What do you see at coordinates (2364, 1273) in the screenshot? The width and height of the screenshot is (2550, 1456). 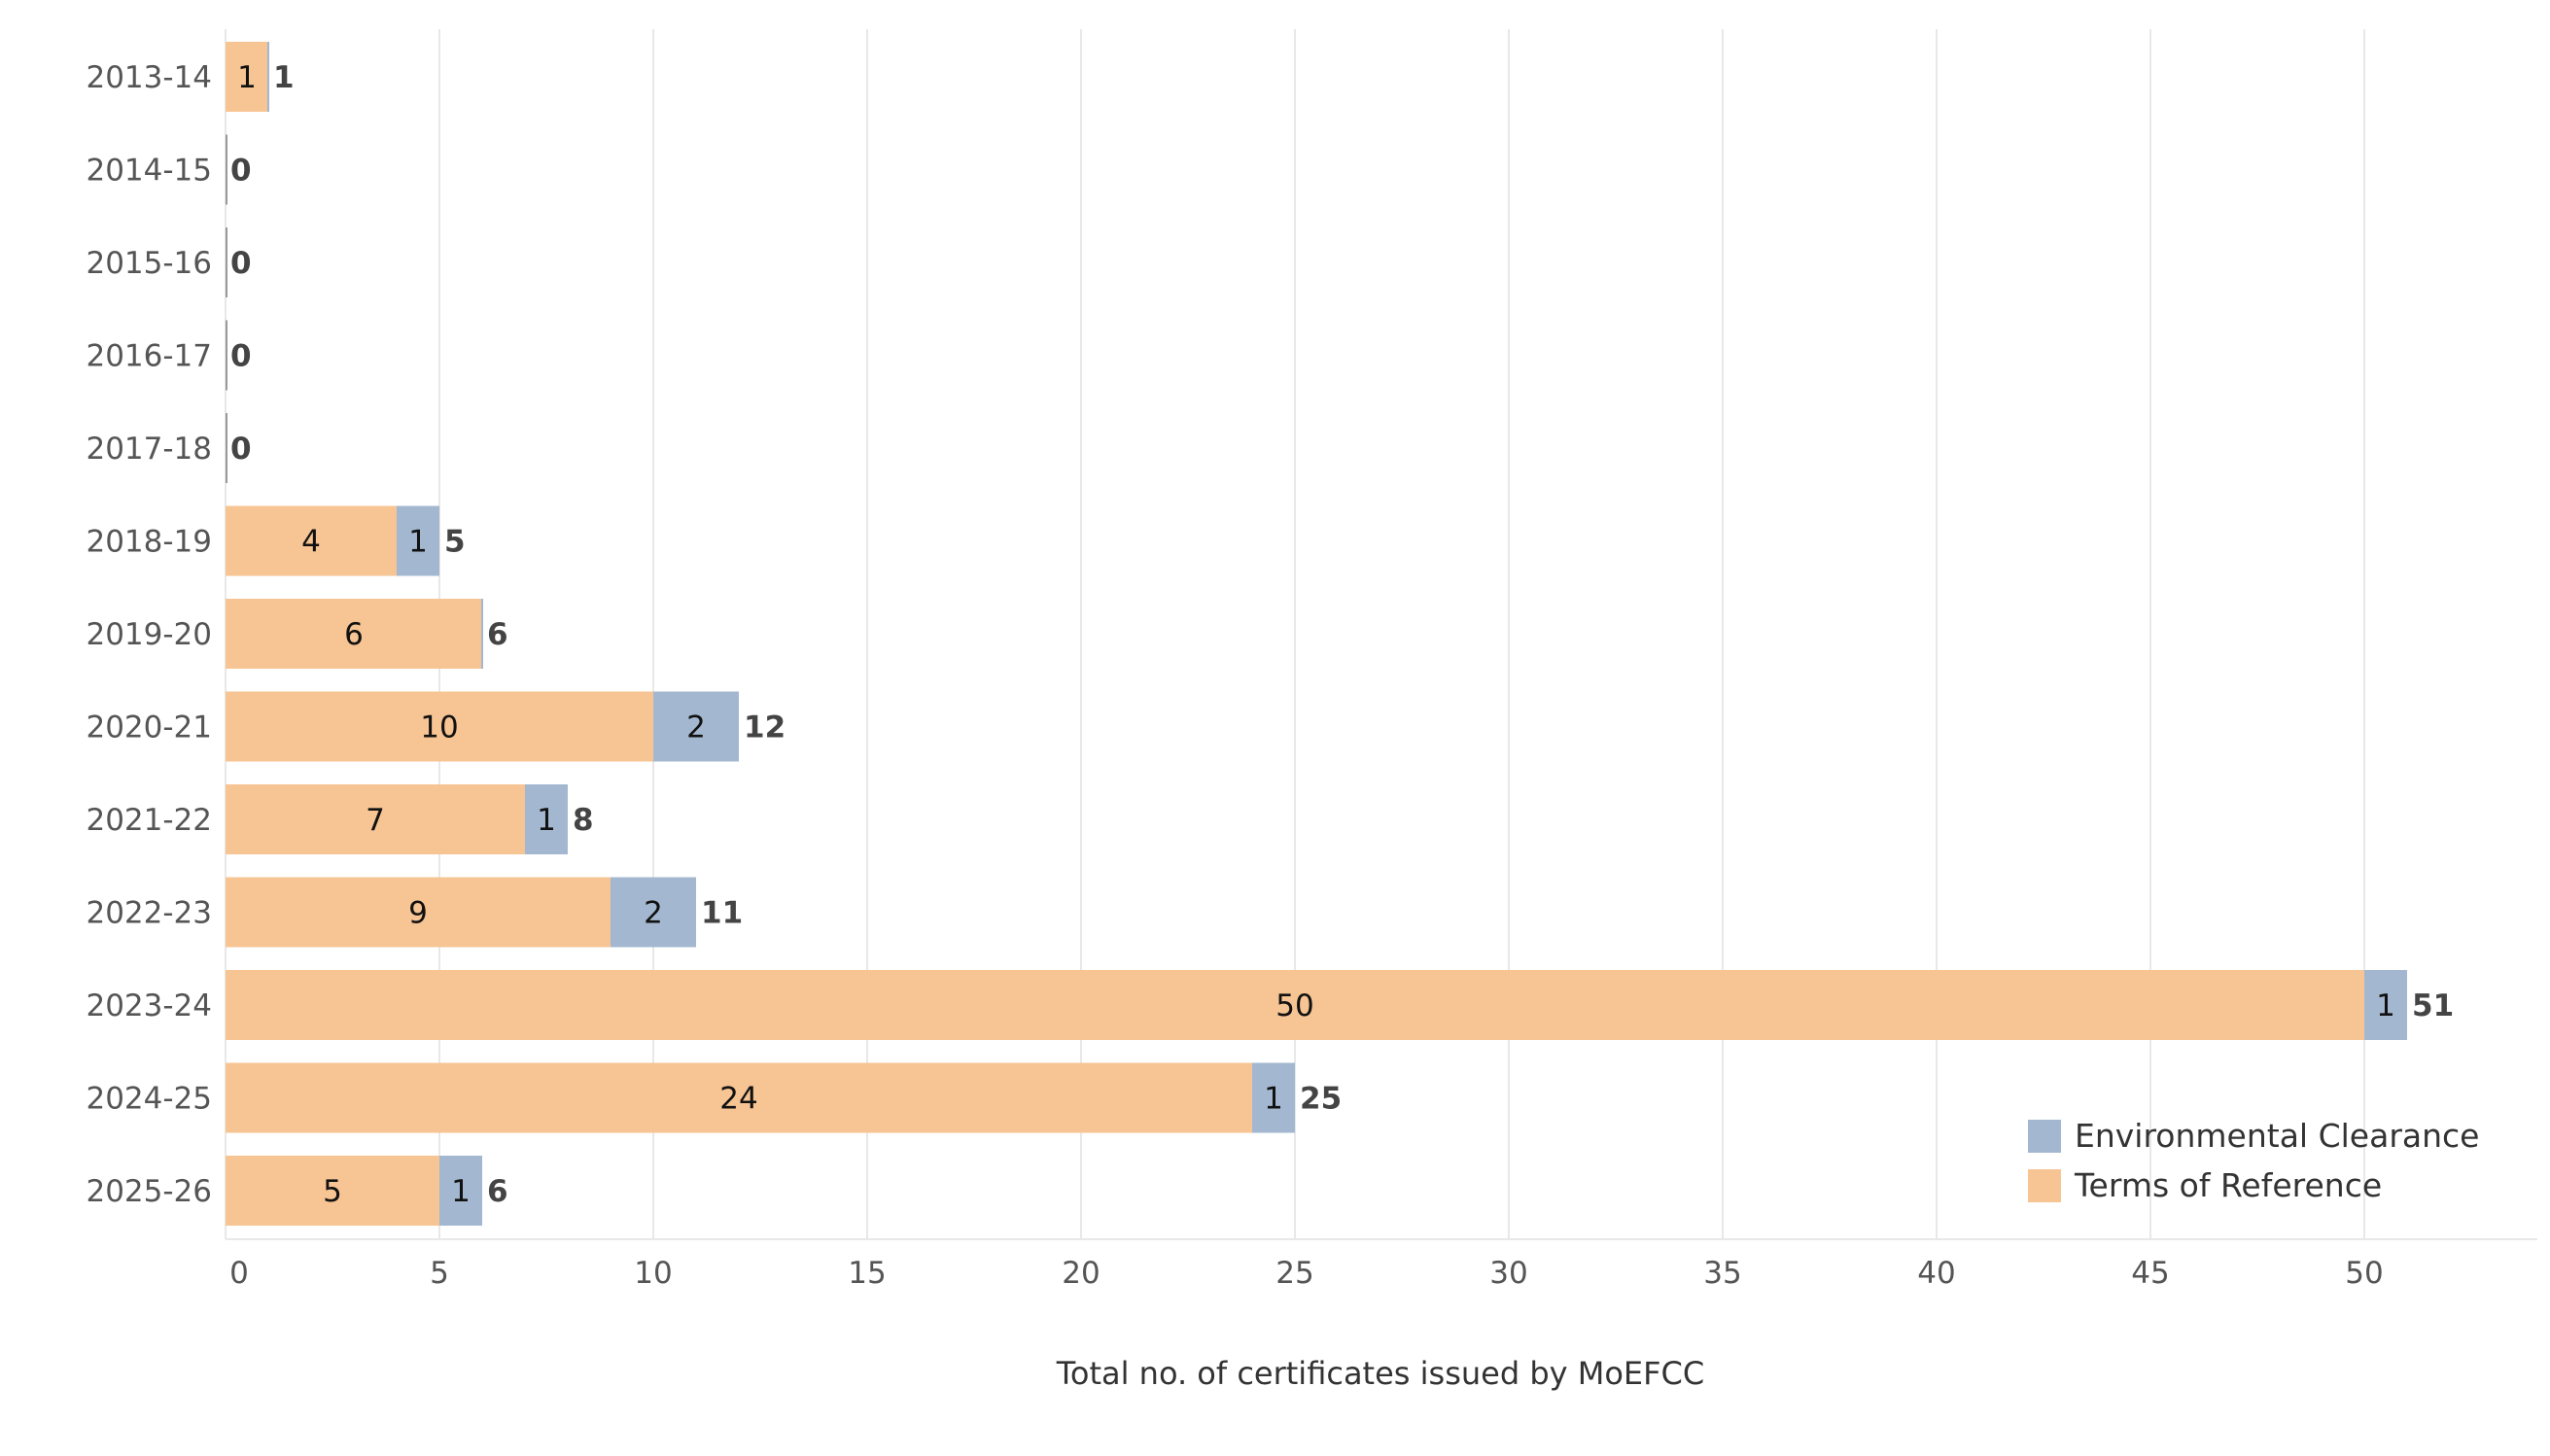 I see `x-tick-50: 50` at bounding box center [2364, 1273].